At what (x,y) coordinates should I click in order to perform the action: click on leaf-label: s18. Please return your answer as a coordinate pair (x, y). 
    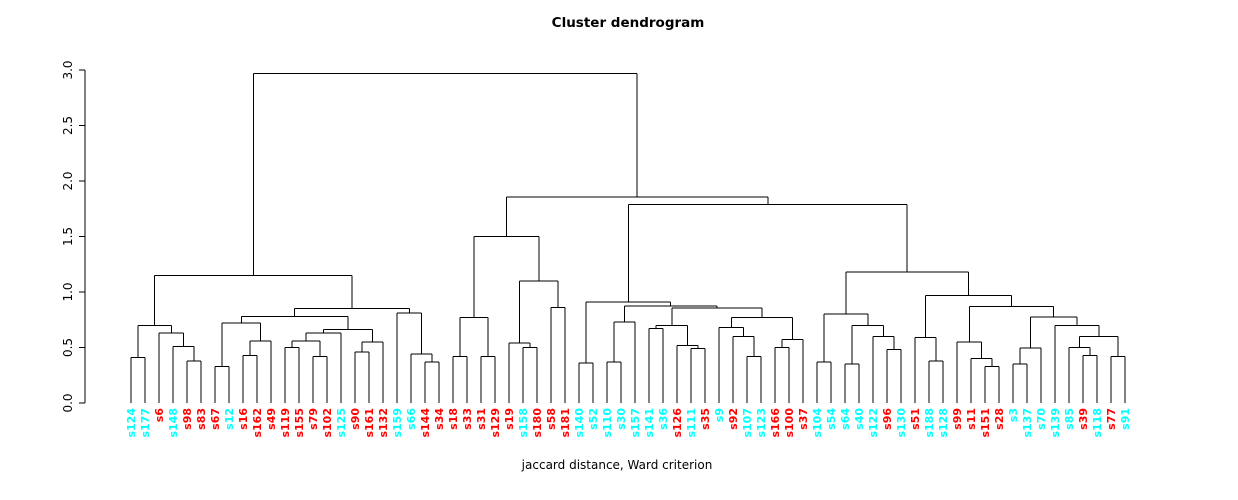
    Looking at the image, I should click on (453, 419).